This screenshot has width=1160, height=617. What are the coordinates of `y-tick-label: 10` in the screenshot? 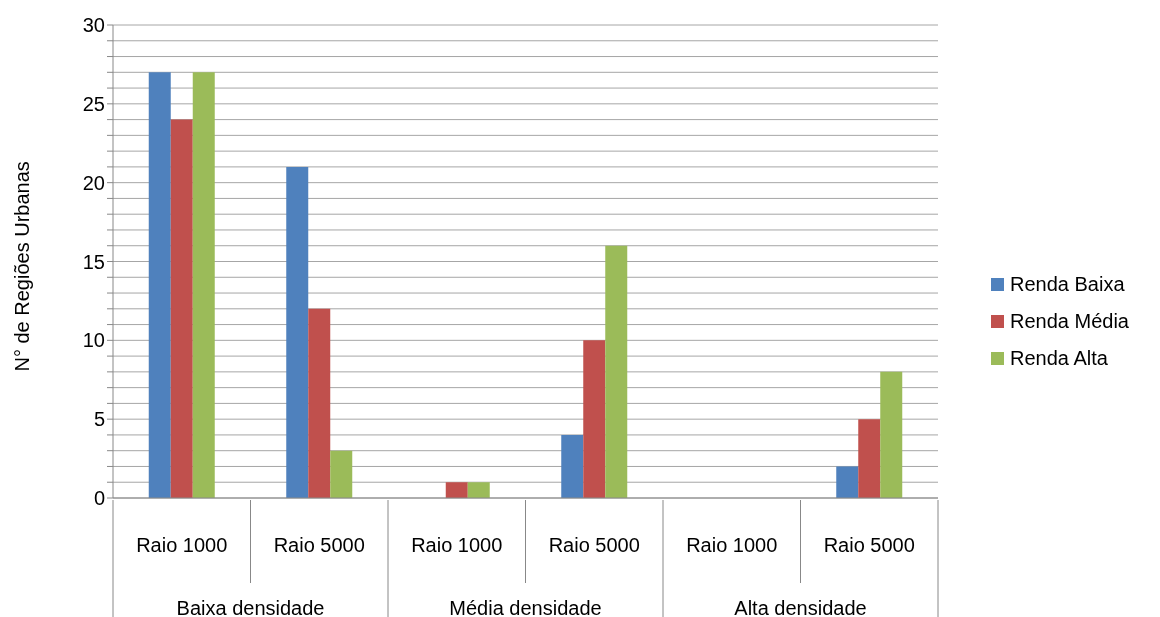 It's located at (93, 340).